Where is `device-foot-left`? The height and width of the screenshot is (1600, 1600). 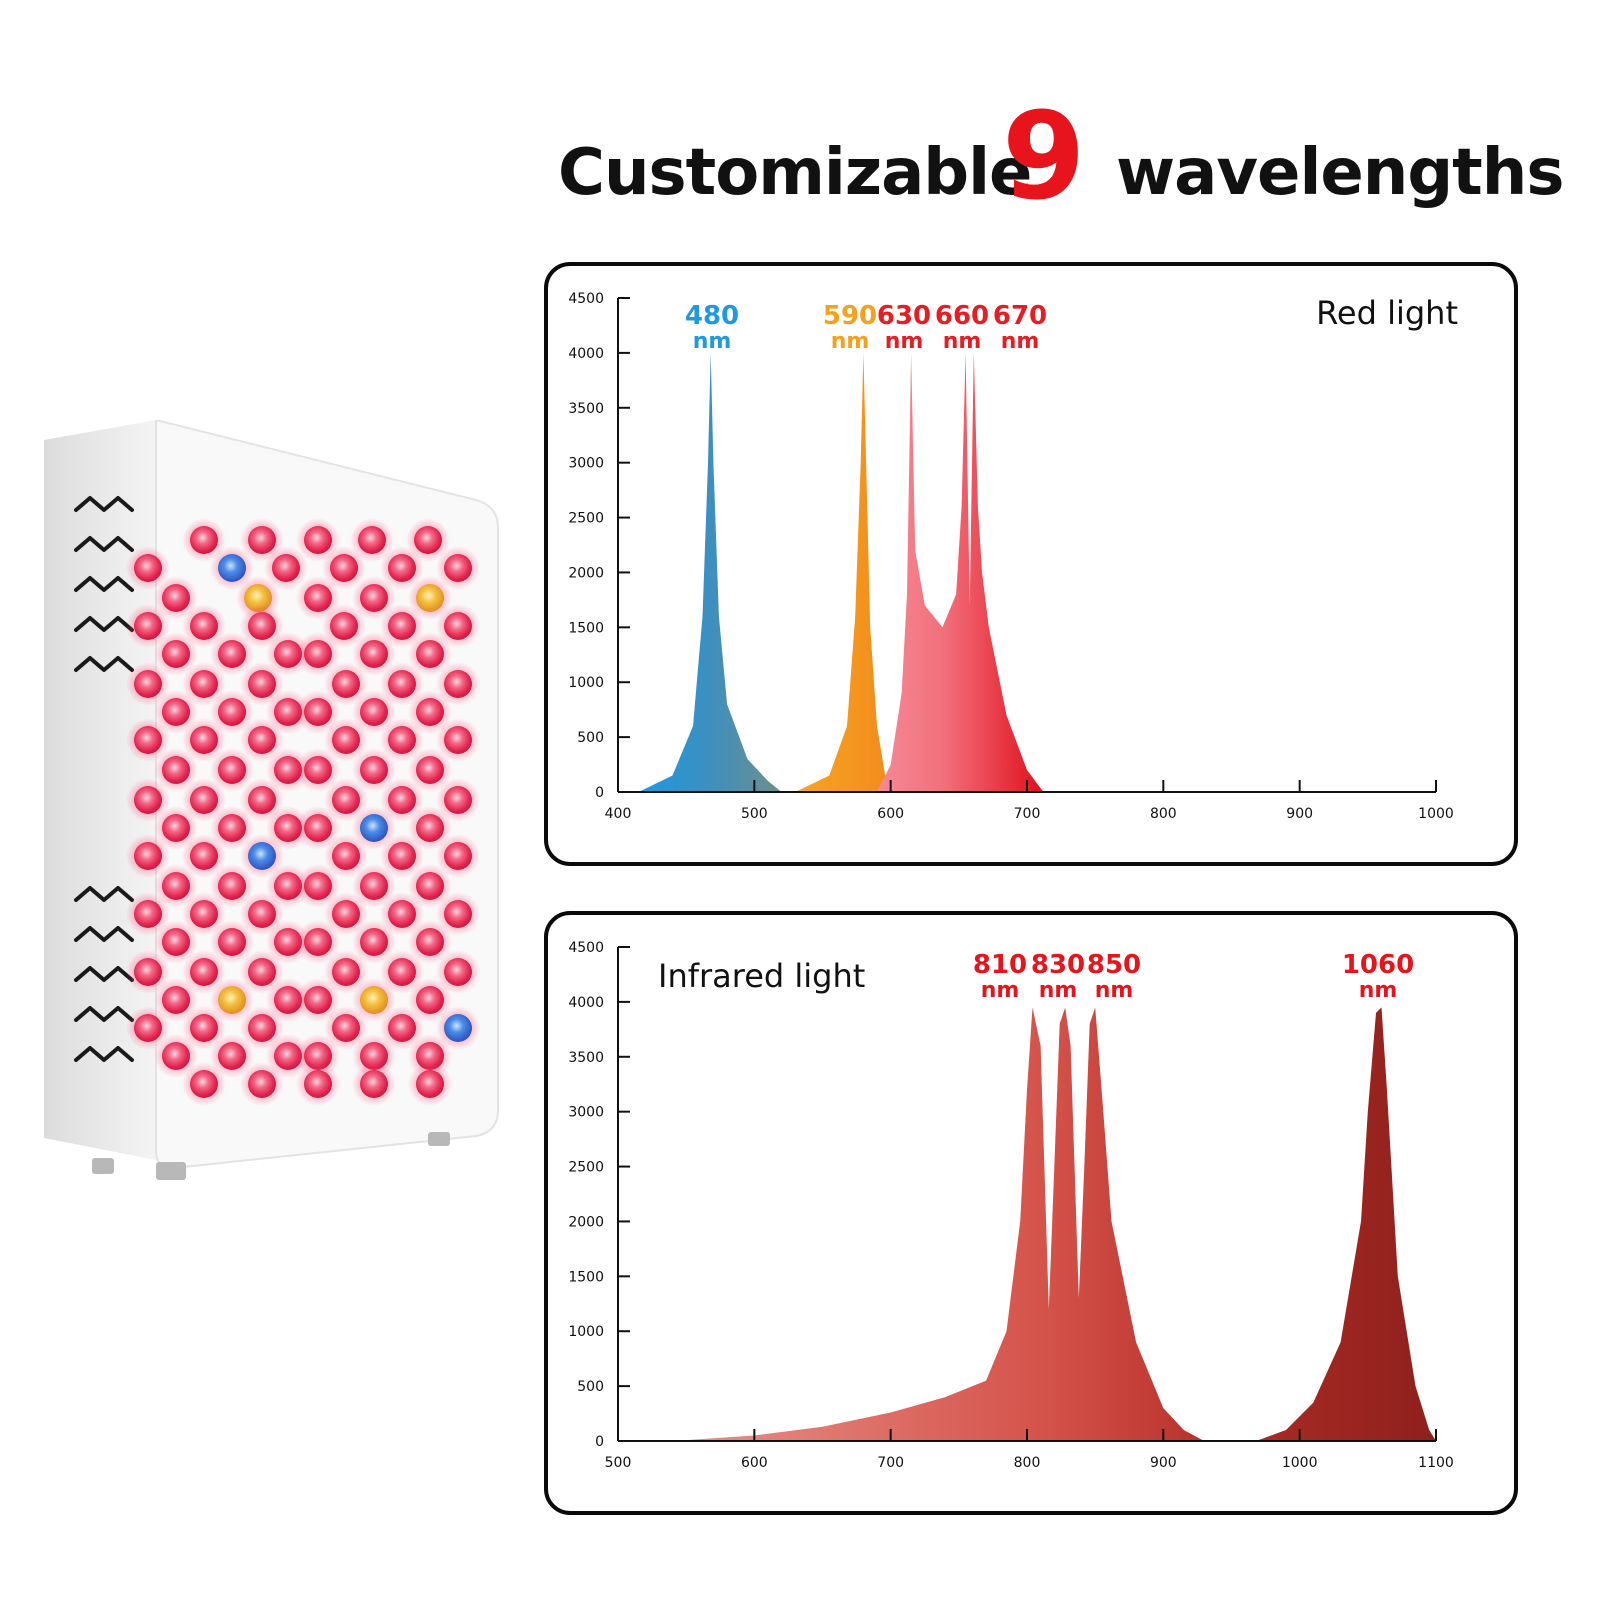 device-foot-left is located at coordinates (103, 1166).